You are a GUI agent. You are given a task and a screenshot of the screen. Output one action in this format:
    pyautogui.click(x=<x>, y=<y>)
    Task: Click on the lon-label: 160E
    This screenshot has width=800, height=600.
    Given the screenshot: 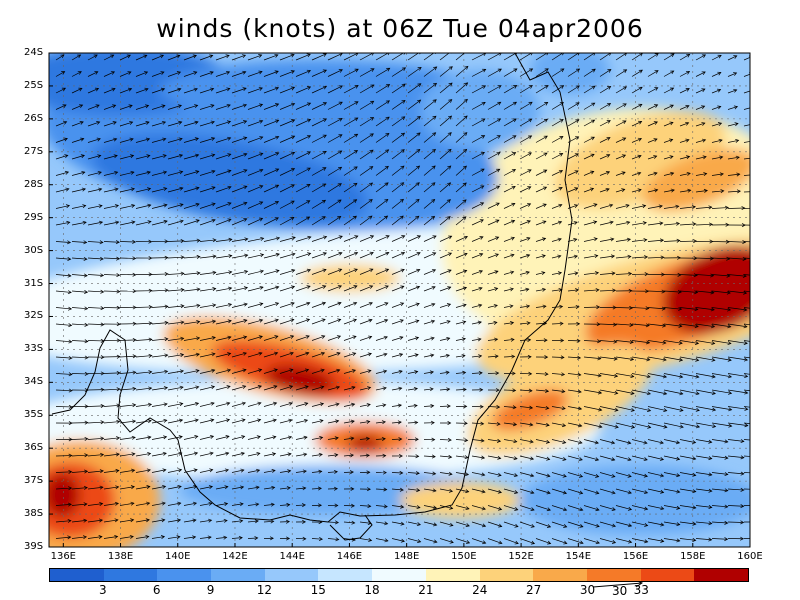 What is the action you would take?
    pyautogui.click(x=750, y=556)
    